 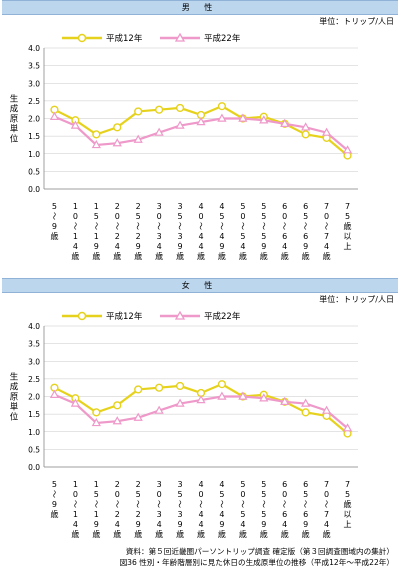 I want to click on panel-title-female: 女 性, so click(x=200, y=285).